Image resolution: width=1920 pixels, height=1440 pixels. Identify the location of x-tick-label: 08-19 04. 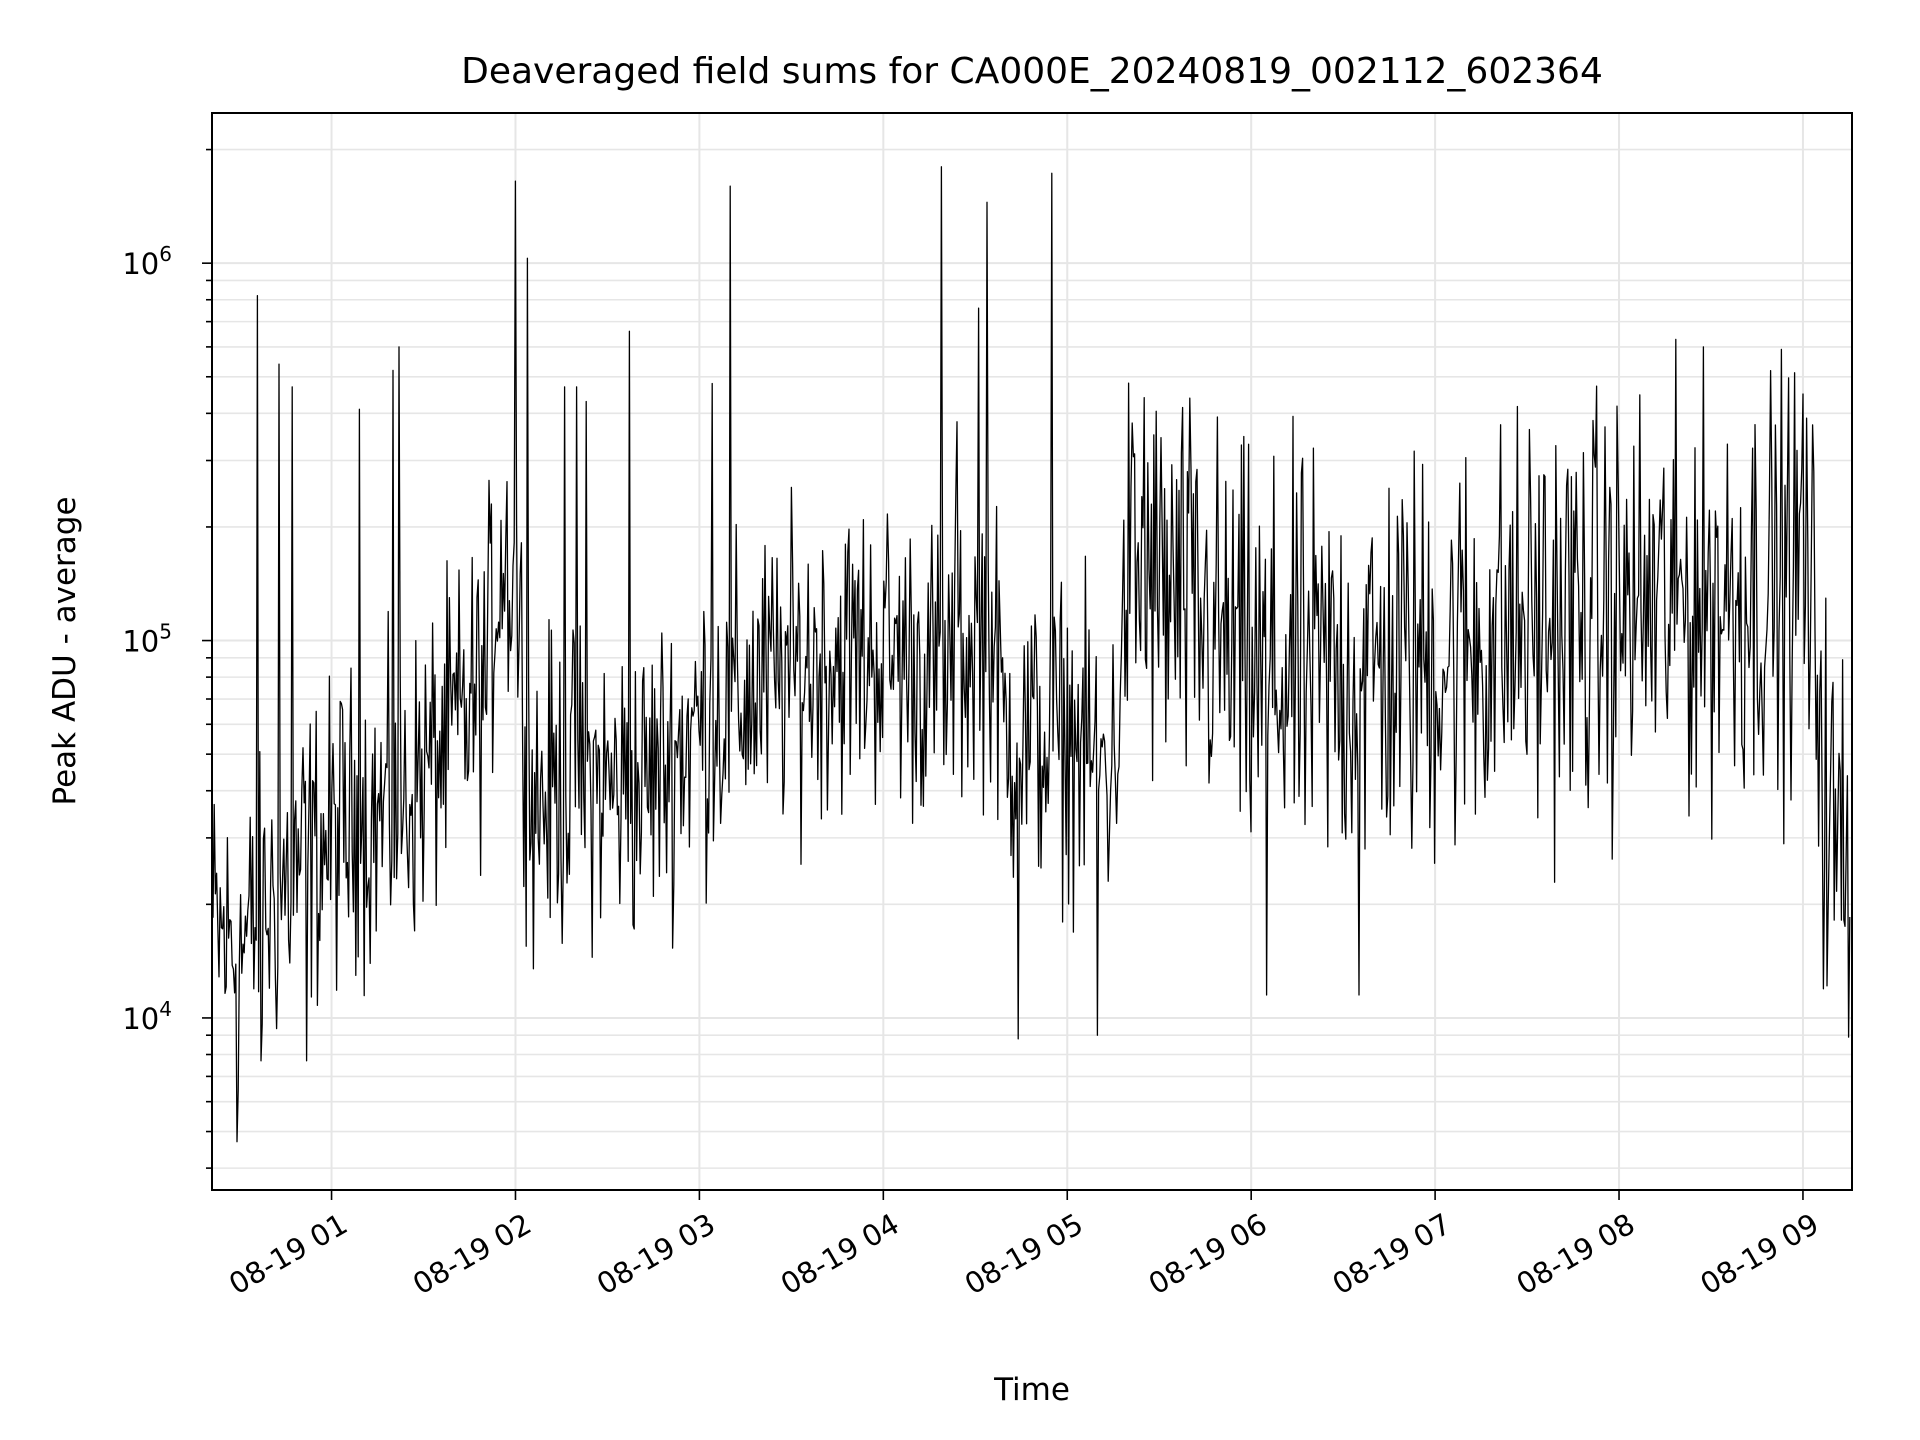
(840, 1254).